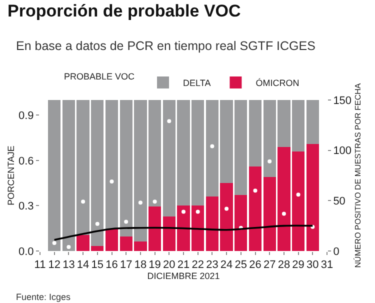  Describe the element at coordinates (183, 265) in the screenshot. I see `x-tick-label: 21` at that location.